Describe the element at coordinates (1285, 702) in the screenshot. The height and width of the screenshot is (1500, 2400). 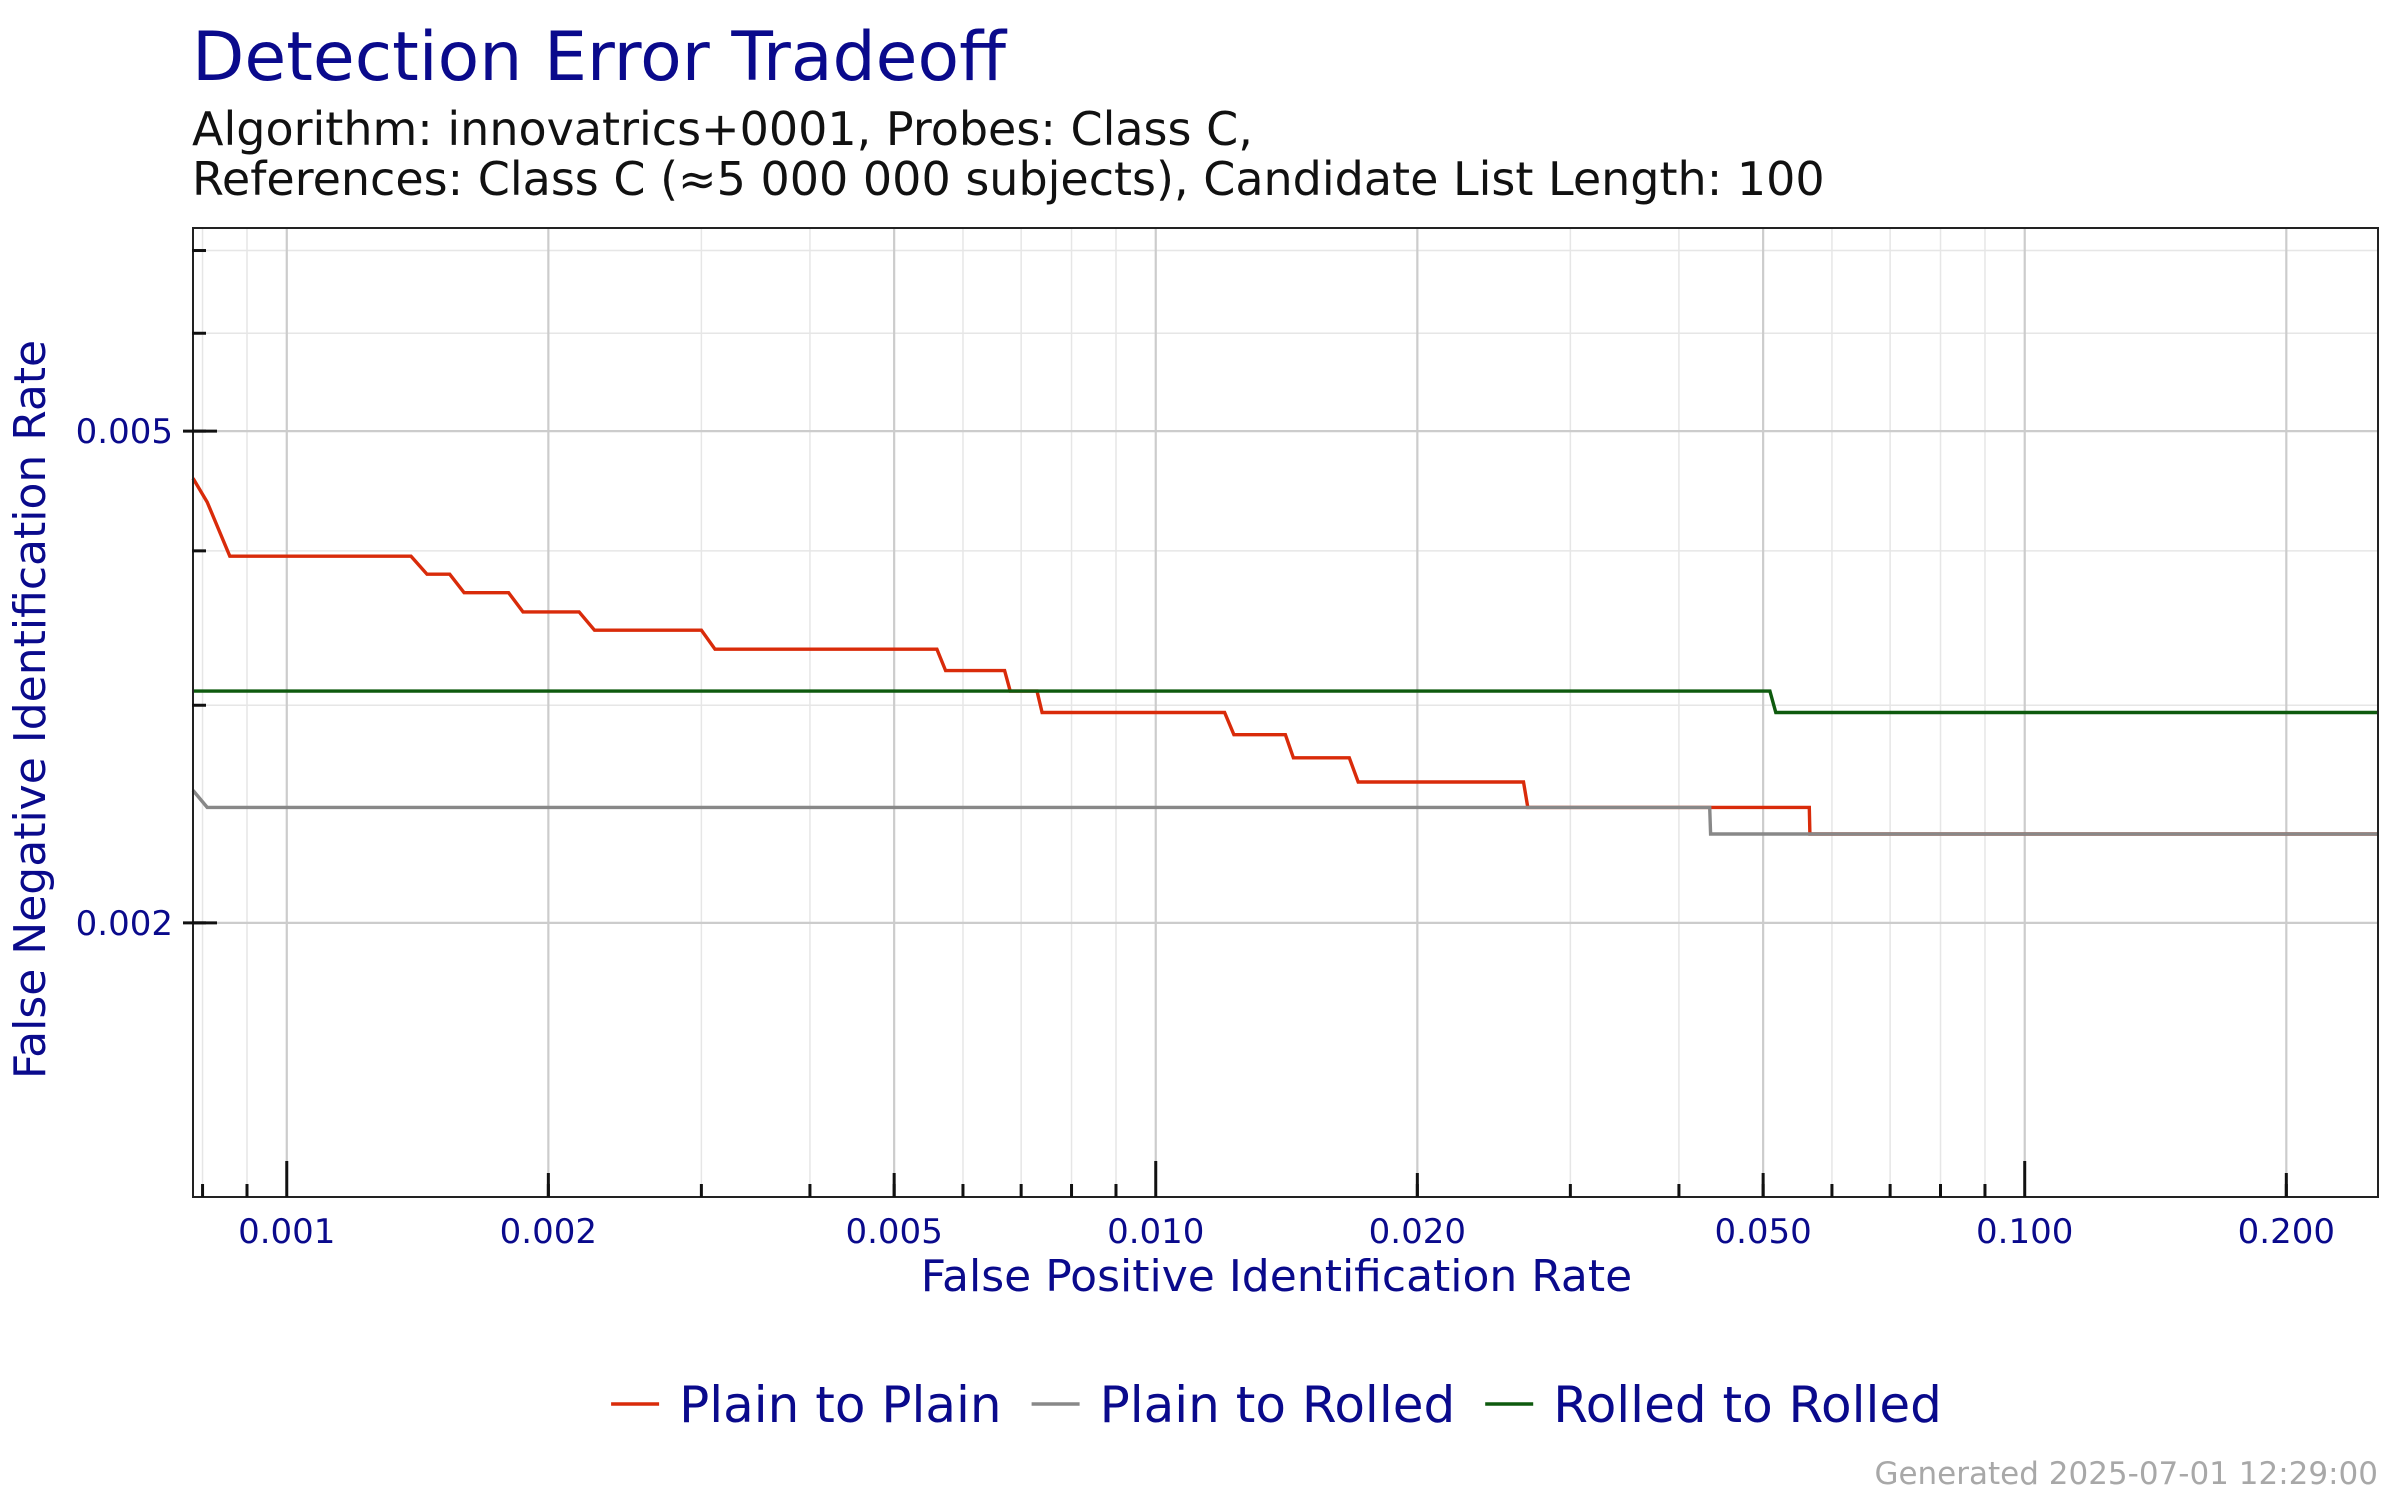
I see `series-line-rolled-to-rolled` at that location.